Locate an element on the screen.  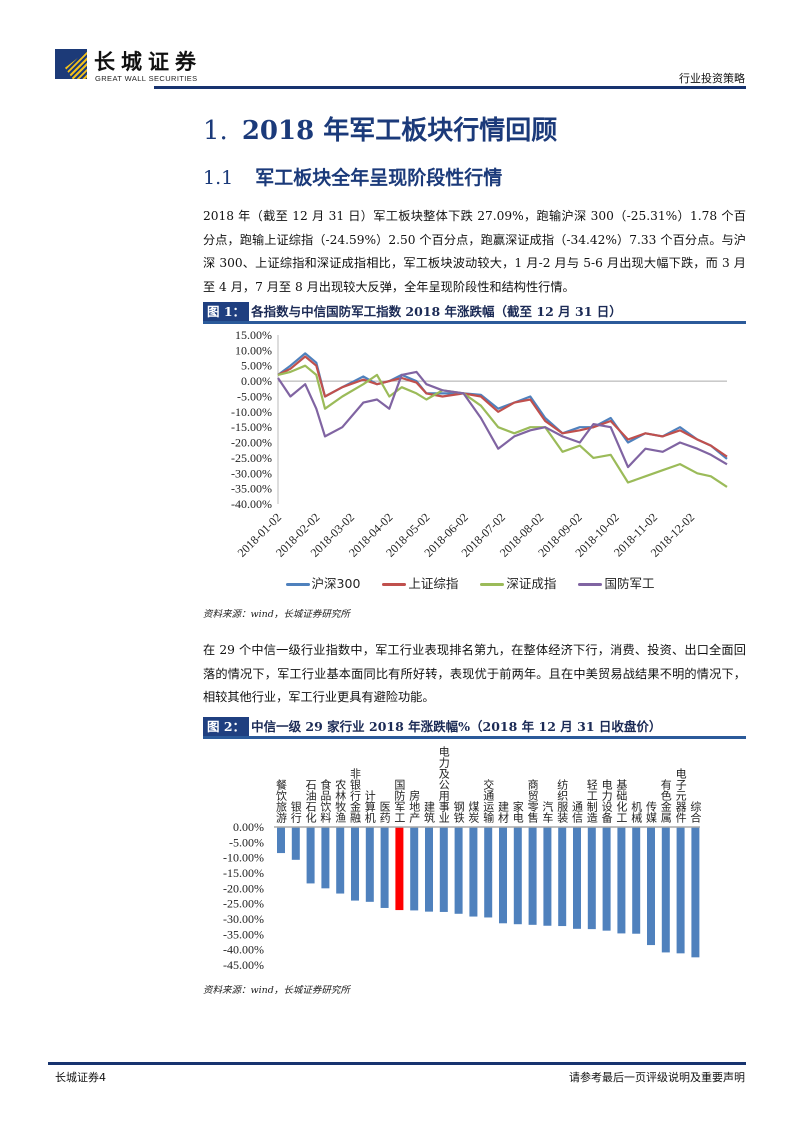
figure-1-tag: 图 1： is located at coordinates (226, 311).